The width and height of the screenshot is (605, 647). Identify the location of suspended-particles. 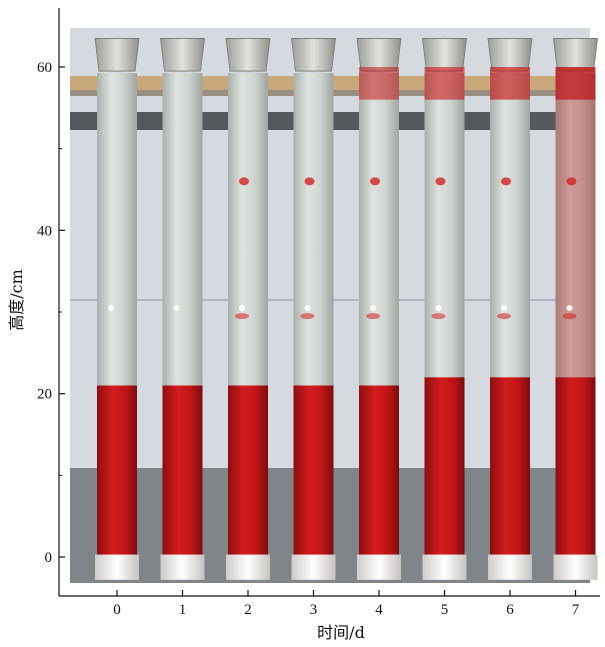
(575, 222).